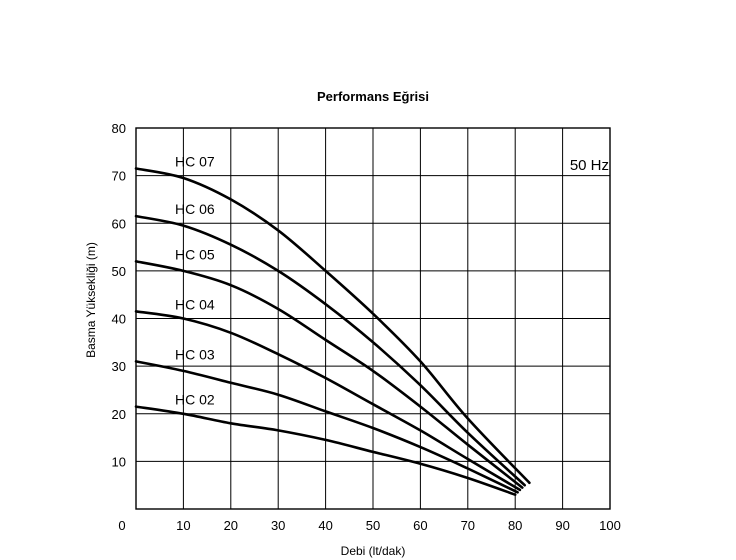 This screenshot has width=736, height=560. What do you see at coordinates (121, 525) in the screenshot?
I see `x-tick-label: 0` at bounding box center [121, 525].